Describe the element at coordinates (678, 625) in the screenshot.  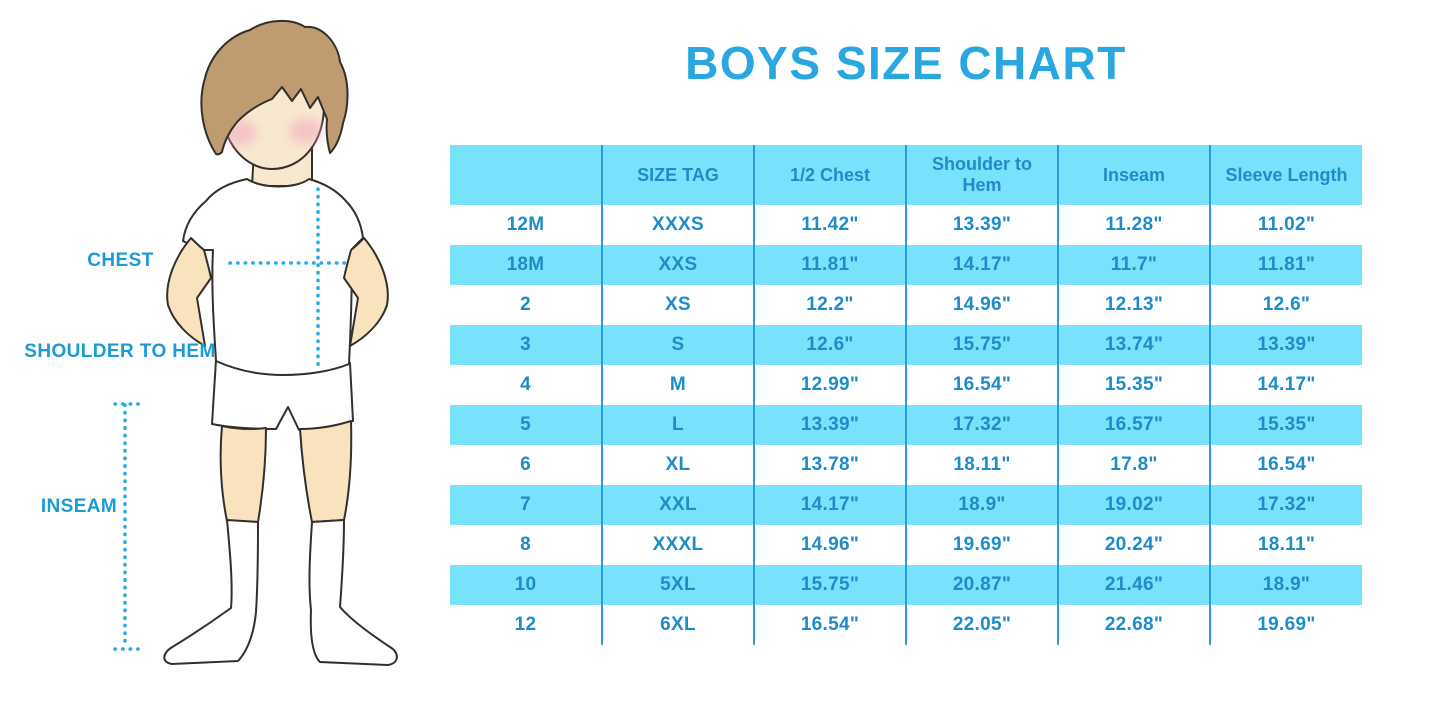
I see `measurement-cell: 6XL` at that location.